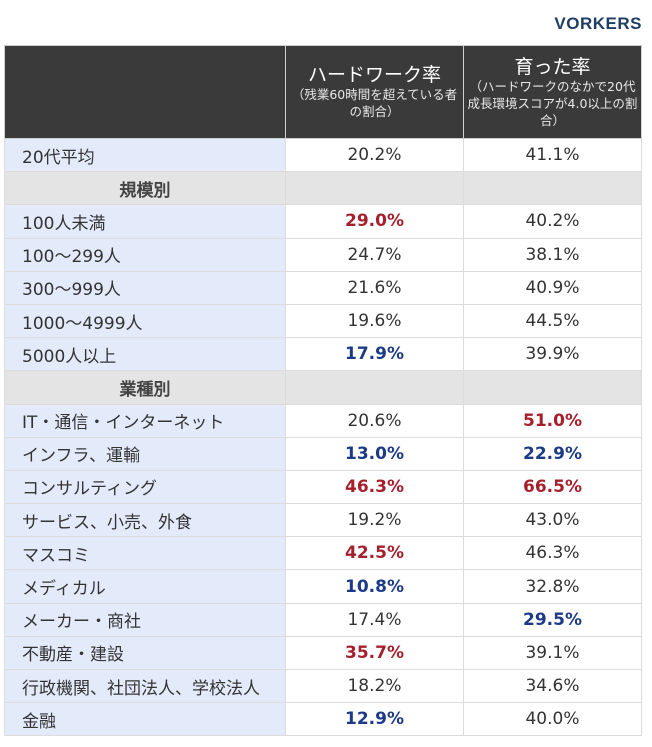 The width and height of the screenshot is (652, 747). Describe the element at coordinates (374, 453) in the screenshot. I see `hardwork-rate-value: 13.0%` at that location.